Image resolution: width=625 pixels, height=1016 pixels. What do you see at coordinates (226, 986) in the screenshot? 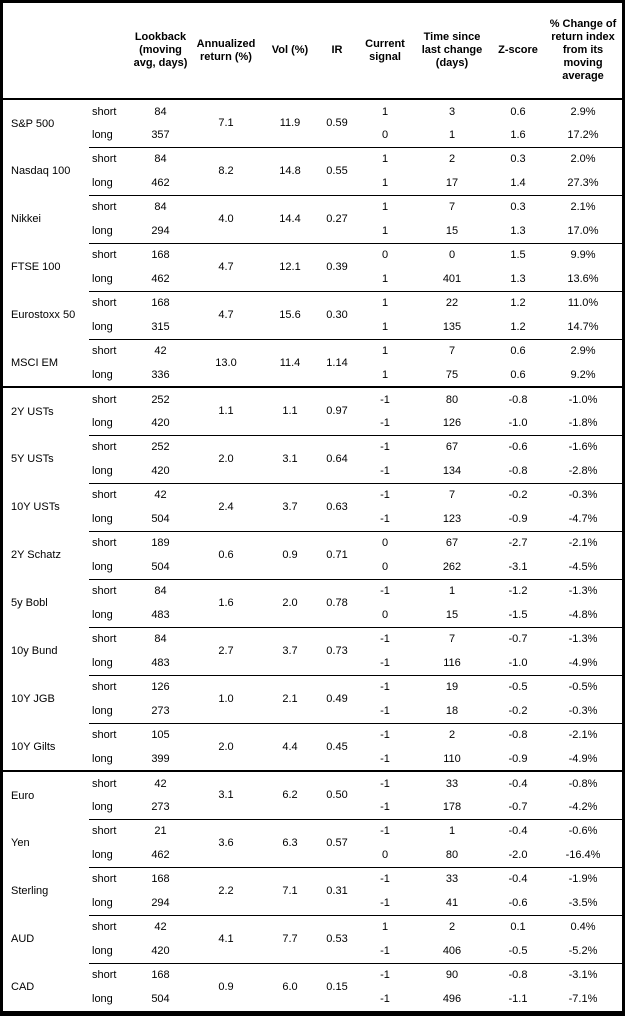
I see `annualized-return-value: 0.9` at bounding box center [226, 986].